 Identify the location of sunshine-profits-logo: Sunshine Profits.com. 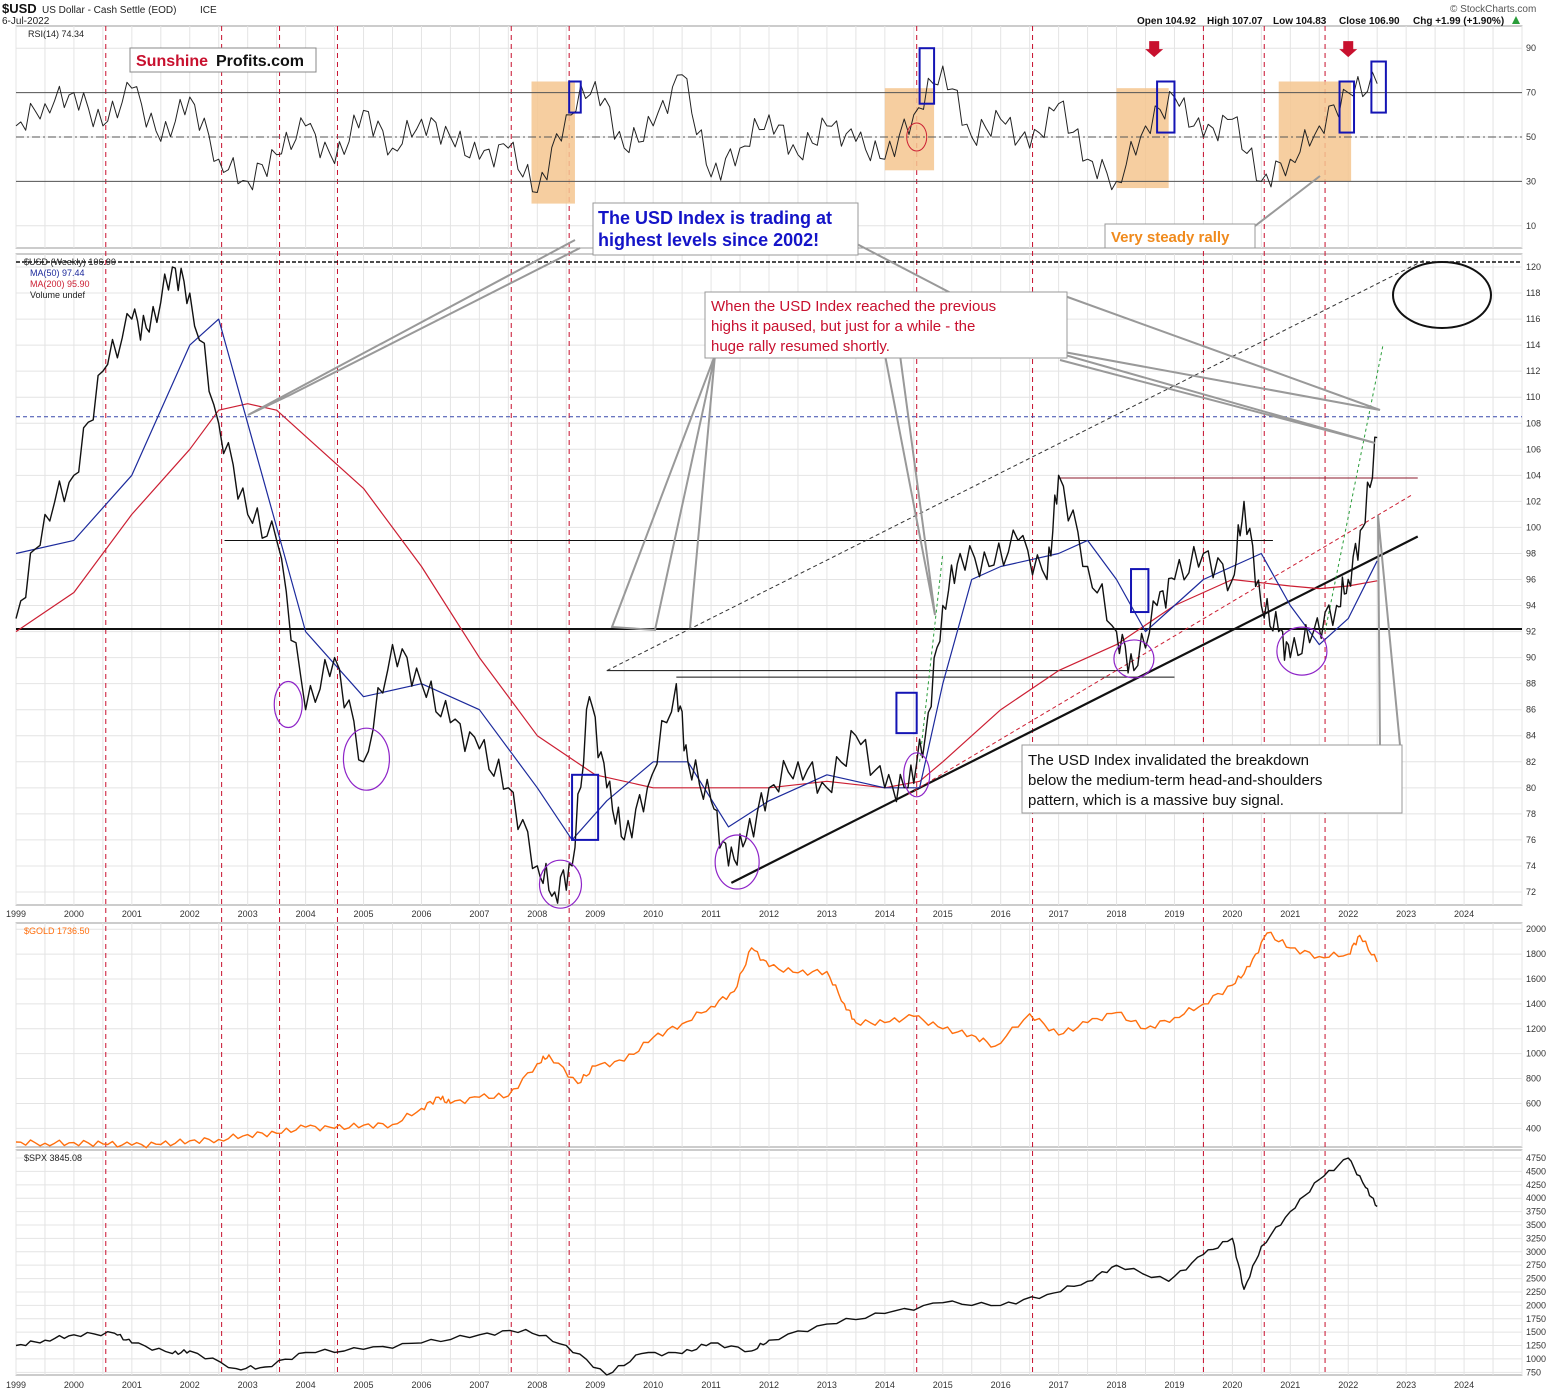
(223, 60).